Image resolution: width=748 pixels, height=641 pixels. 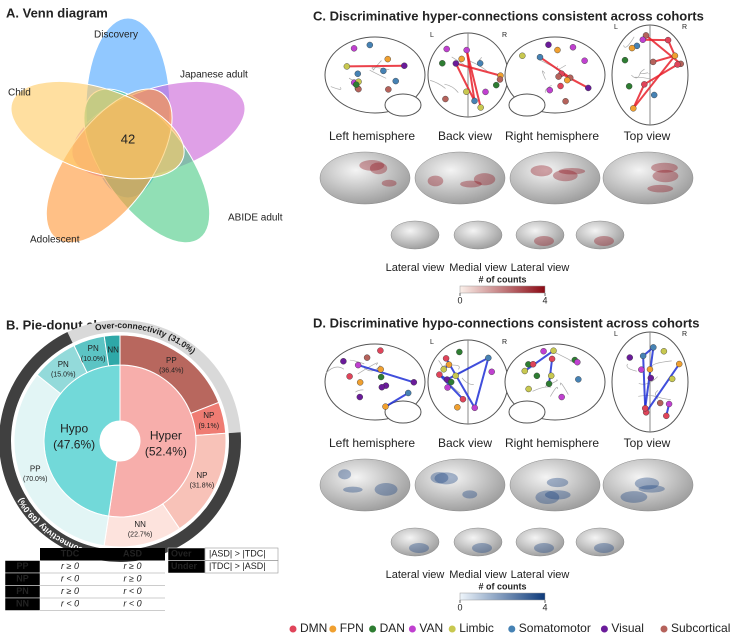 I want to click on view-label: Left hemisphere, so click(x=372, y=443).